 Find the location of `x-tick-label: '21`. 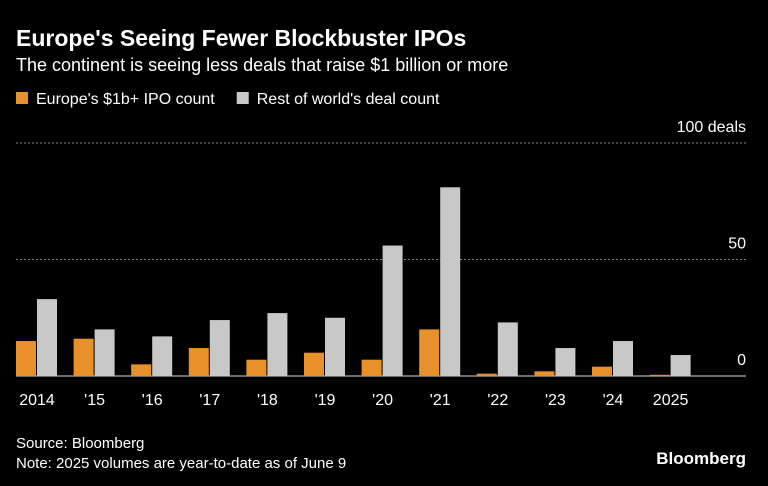

x-tick-label: '21 is located at coordinates (440, 400).